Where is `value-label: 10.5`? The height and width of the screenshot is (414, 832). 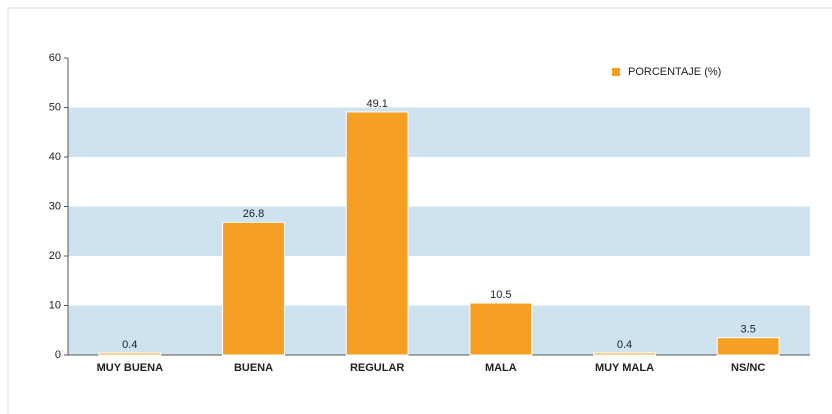
value-label: 10.5 is located at coordinates (500, 295).